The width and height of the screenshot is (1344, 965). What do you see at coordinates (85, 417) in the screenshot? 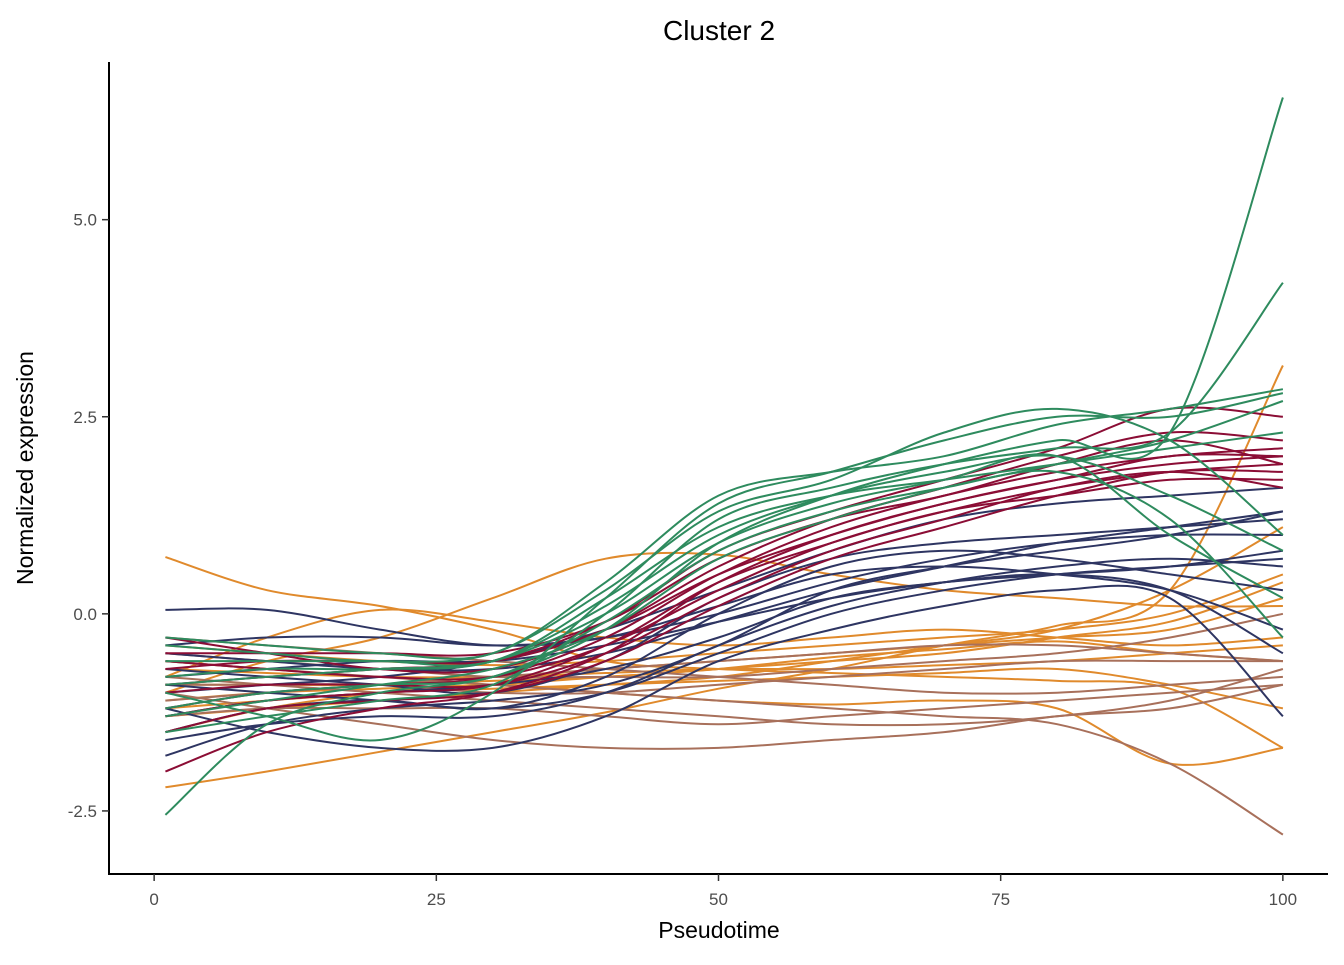
I see `y-tick-label: 2.5` at bounding box center [85, 417].